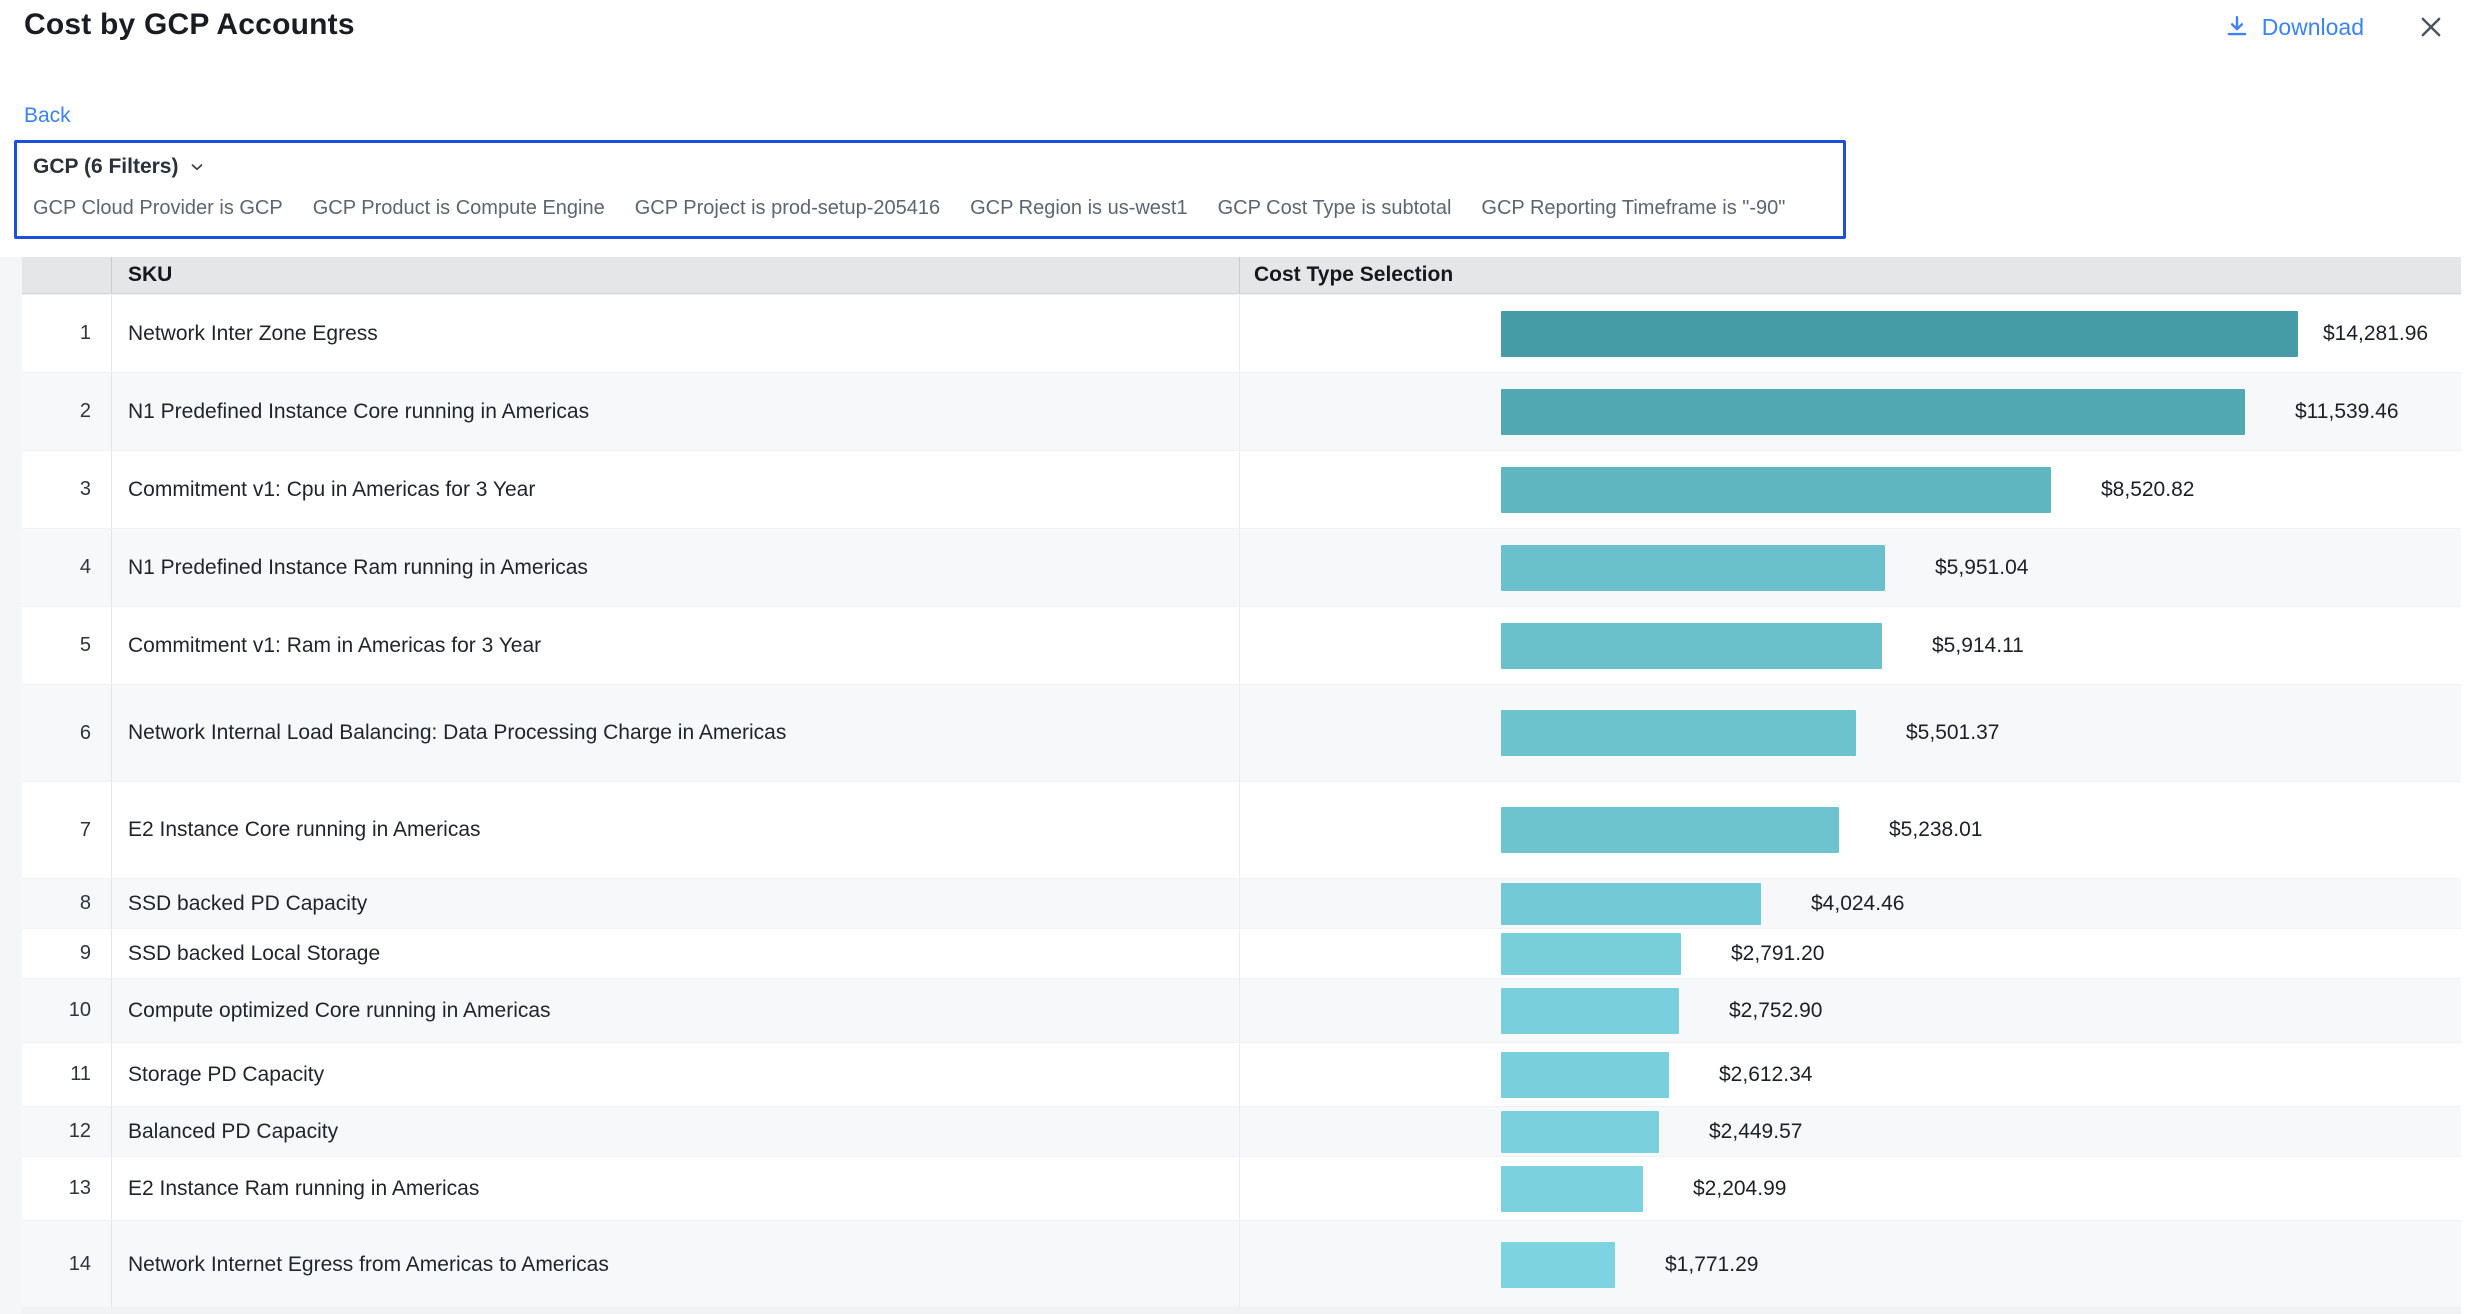 This screenshot has height=1314, width=2476. Describe the element at coordinates (676, 1131) in the screenshot. I see `sku-cell: Balanced PD Capacity` at that location.